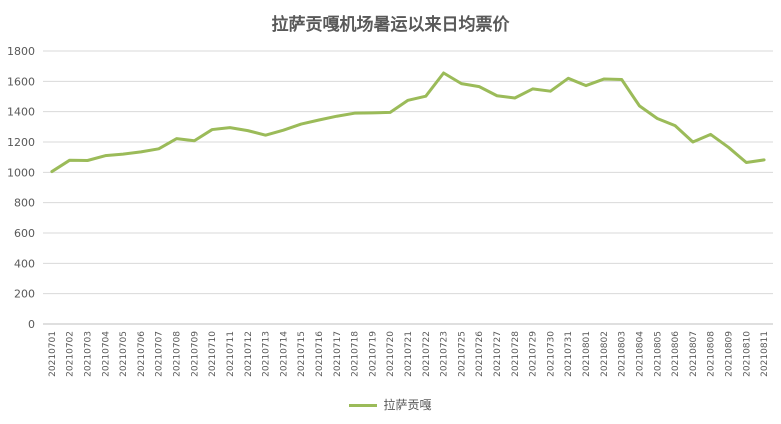  I want to click on y-tick-label: 1000, so click(21, 172).